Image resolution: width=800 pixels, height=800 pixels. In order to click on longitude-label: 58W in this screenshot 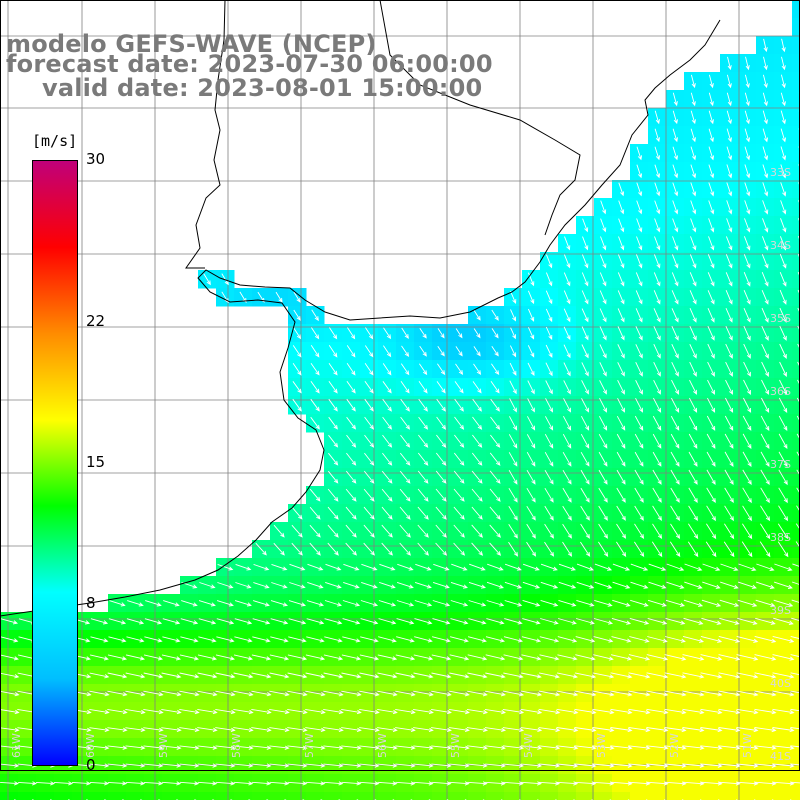, I will do `click(236, 745)`.